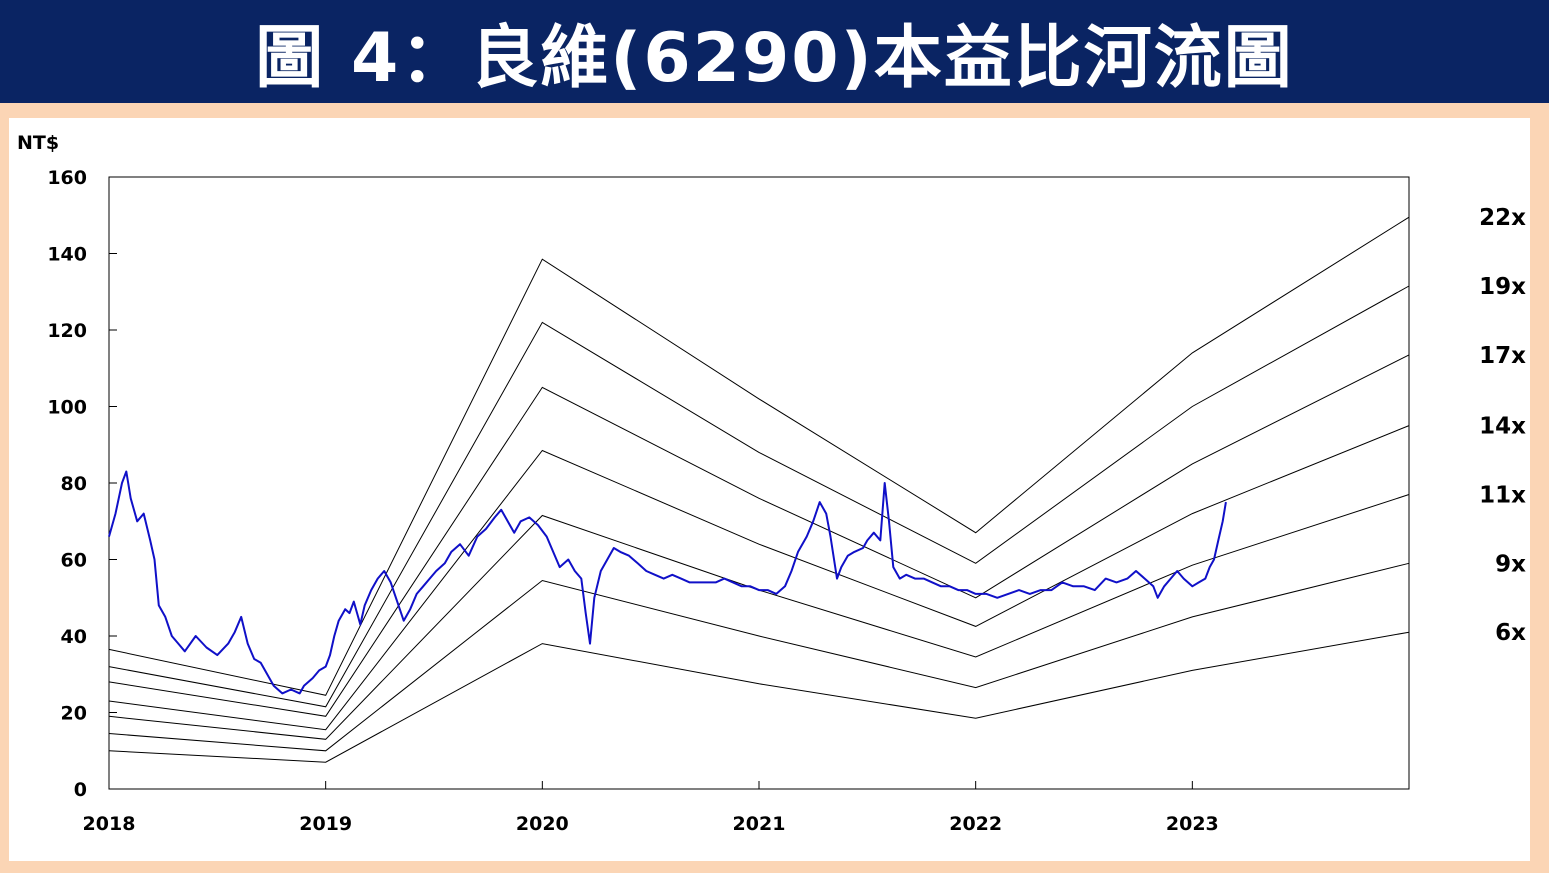  Describe the element at coordinates (975, 824) in the screenshot. I see `x-tick-label: 2022` at that location.